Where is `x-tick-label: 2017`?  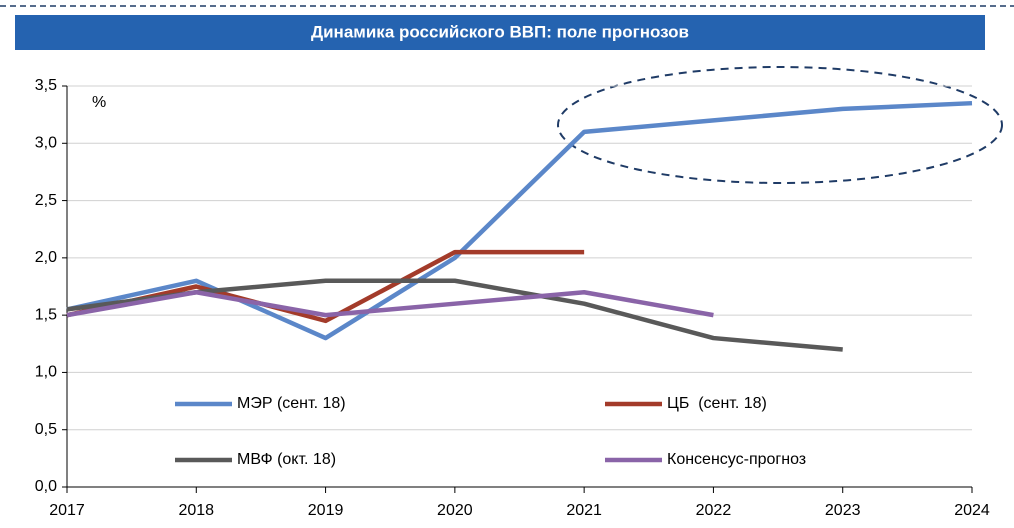 x-tick-label: 2017 is located at coordinates (67, 510).